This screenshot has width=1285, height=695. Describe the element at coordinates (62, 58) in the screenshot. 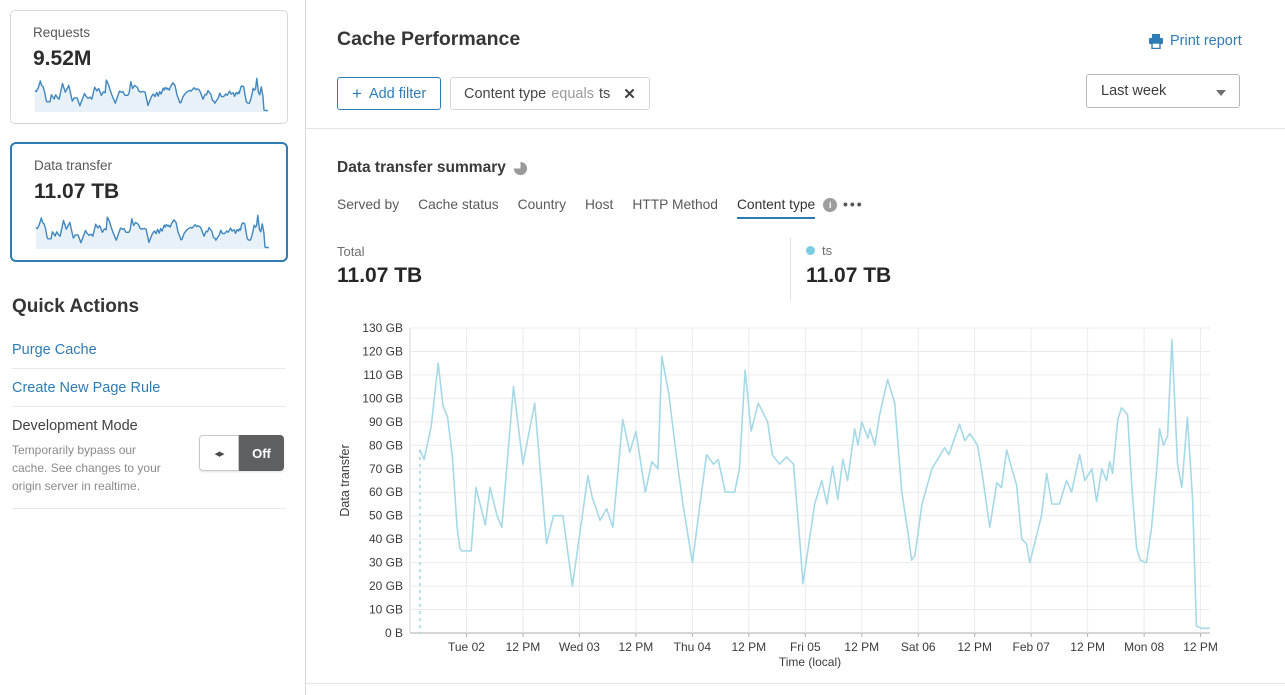

I see `requests-card-value: 9.52M` at that location.